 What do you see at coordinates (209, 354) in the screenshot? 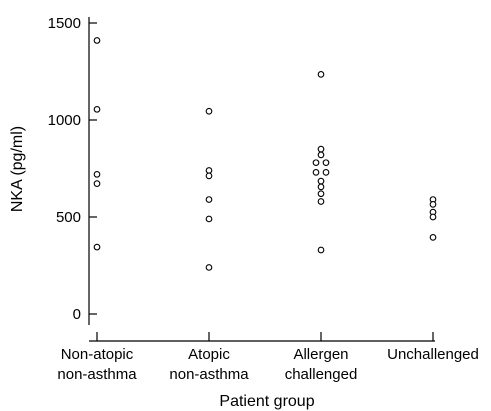
I see `x-tick-label: Atopic` at bounding box center [209, 354].